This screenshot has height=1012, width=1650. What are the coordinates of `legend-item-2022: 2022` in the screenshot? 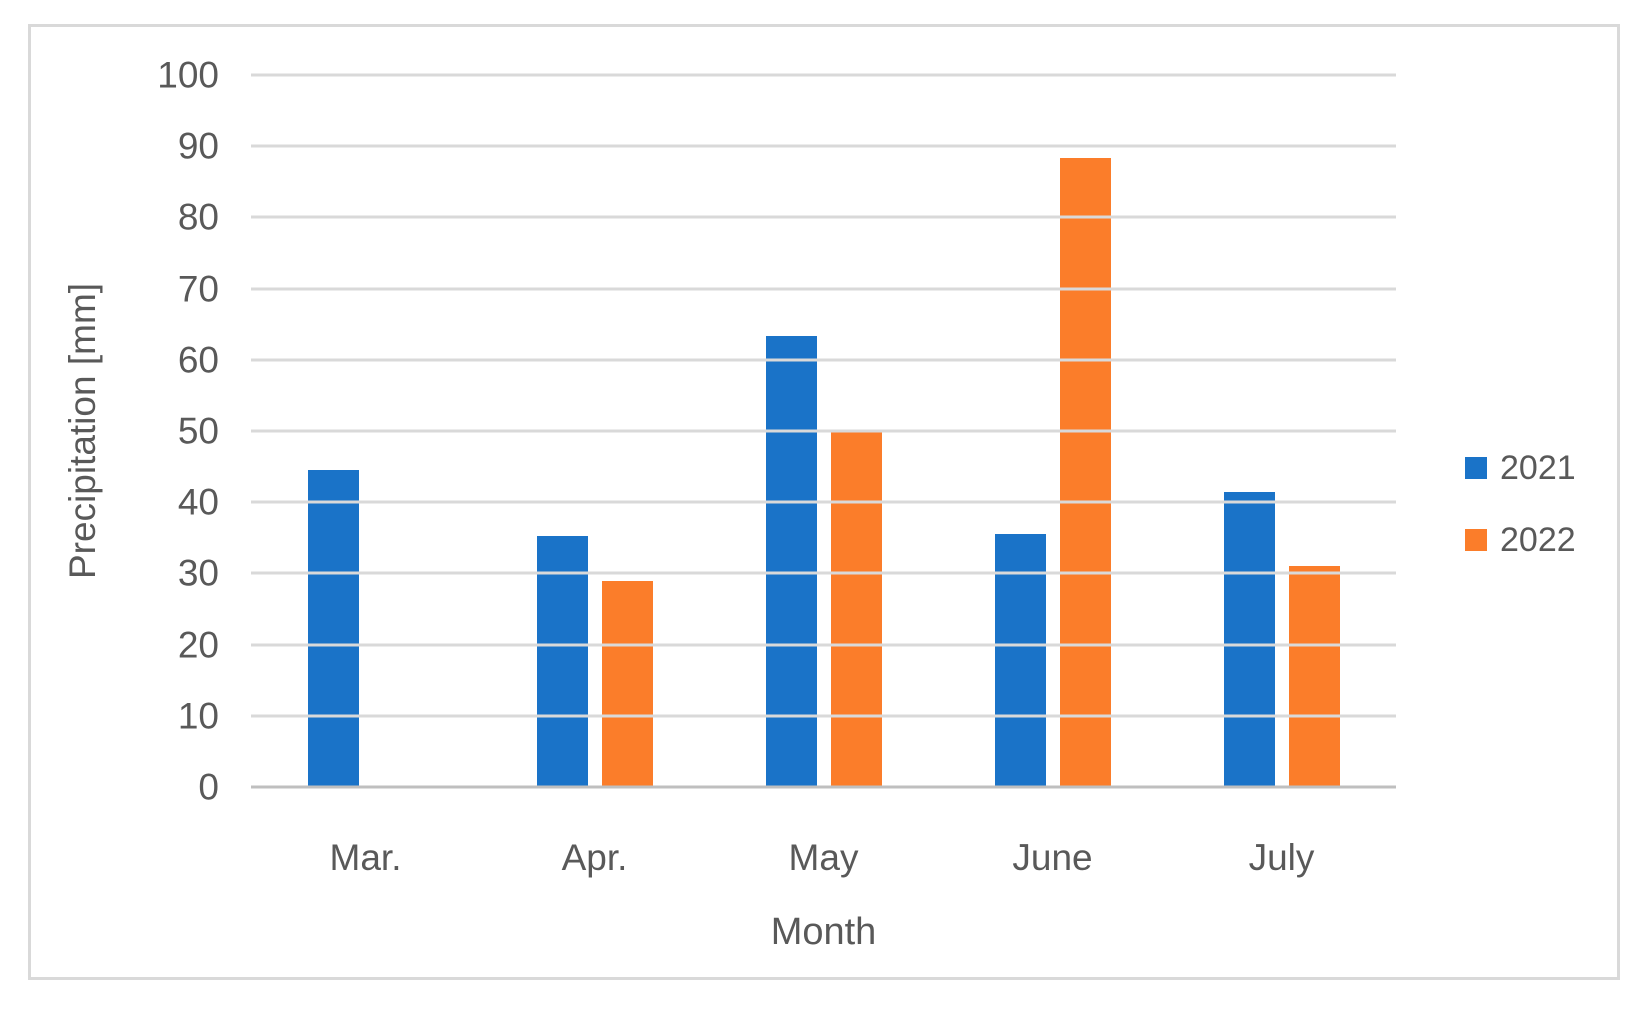 It's located at (1520, 540).